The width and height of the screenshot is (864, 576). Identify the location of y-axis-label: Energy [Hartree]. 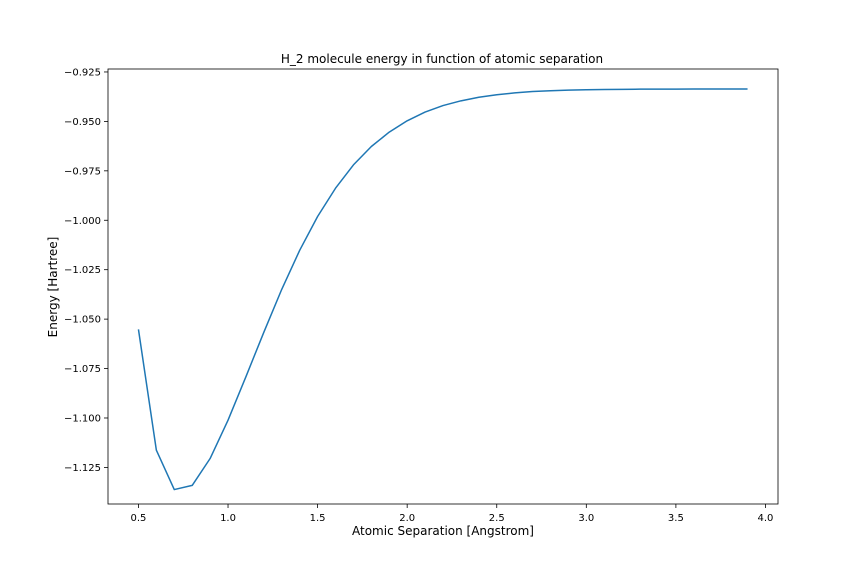
(53, 287).